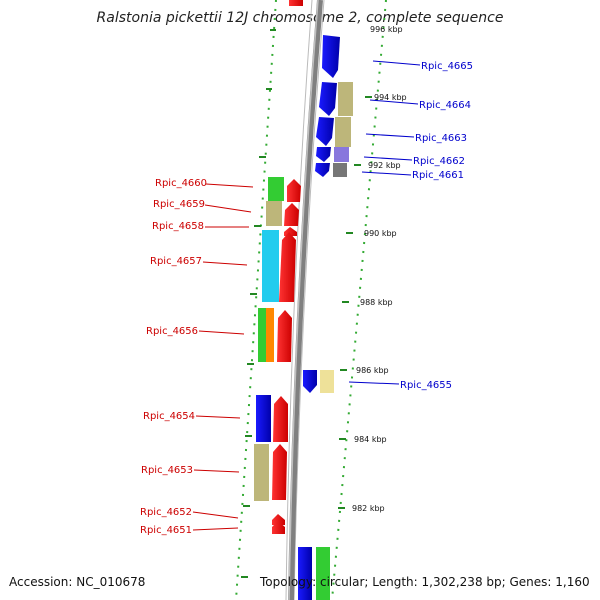 This screenshot has height=600, width=600. Describe the element at coordinates (166, 530) in the screenshot. I see `label-rpic-4651: Rpic_4651` at that location.